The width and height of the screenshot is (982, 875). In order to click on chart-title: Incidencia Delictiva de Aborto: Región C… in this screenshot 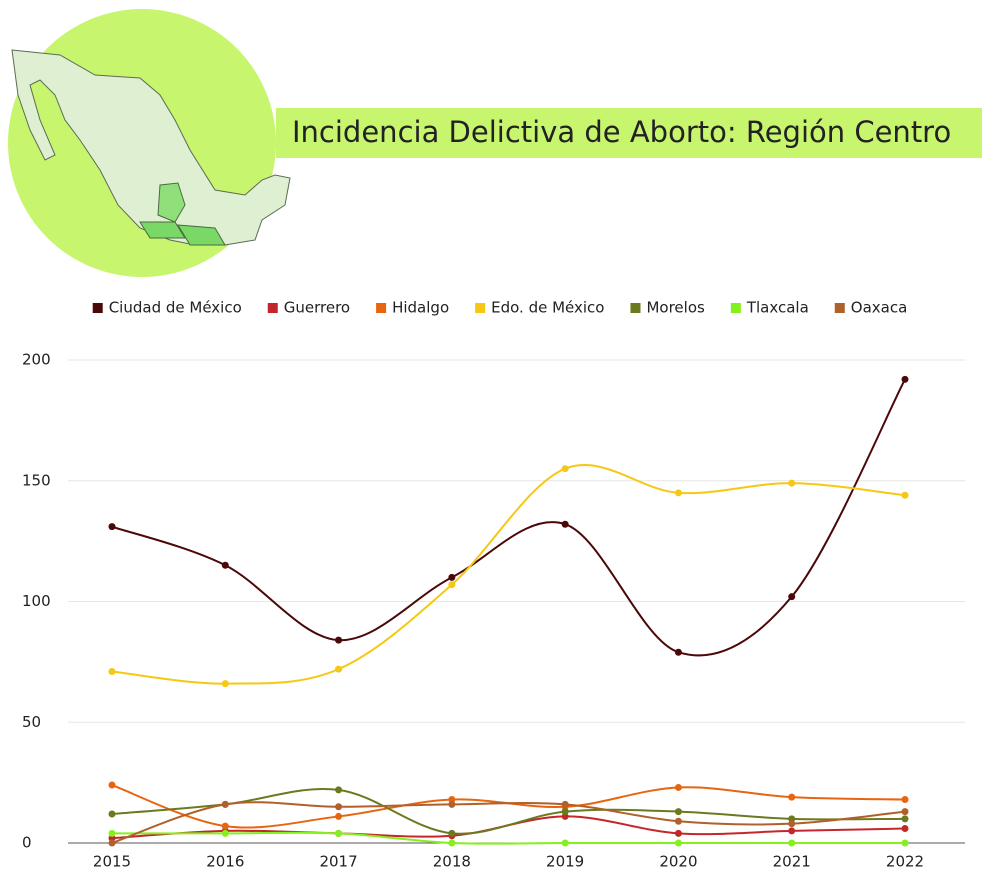, I will do `click(621, 132)`.